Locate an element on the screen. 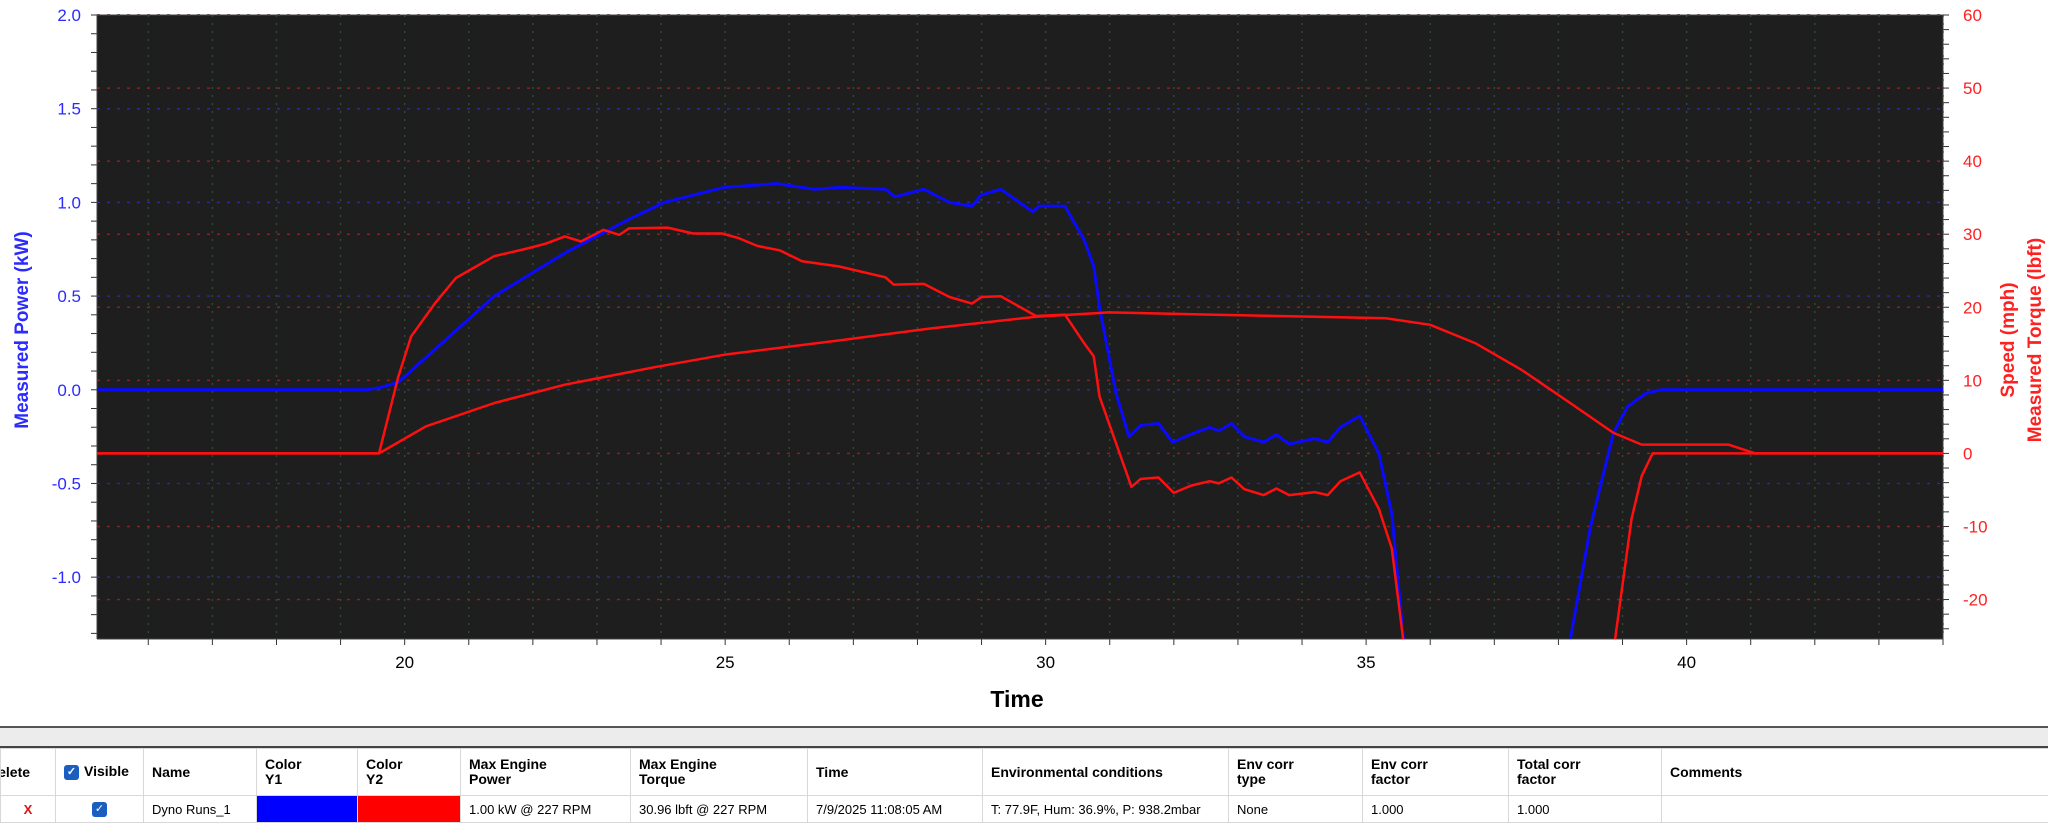 The image size is (2048, 824). cell-total-factor: 1.000 is located at coordinates (1585, 809).